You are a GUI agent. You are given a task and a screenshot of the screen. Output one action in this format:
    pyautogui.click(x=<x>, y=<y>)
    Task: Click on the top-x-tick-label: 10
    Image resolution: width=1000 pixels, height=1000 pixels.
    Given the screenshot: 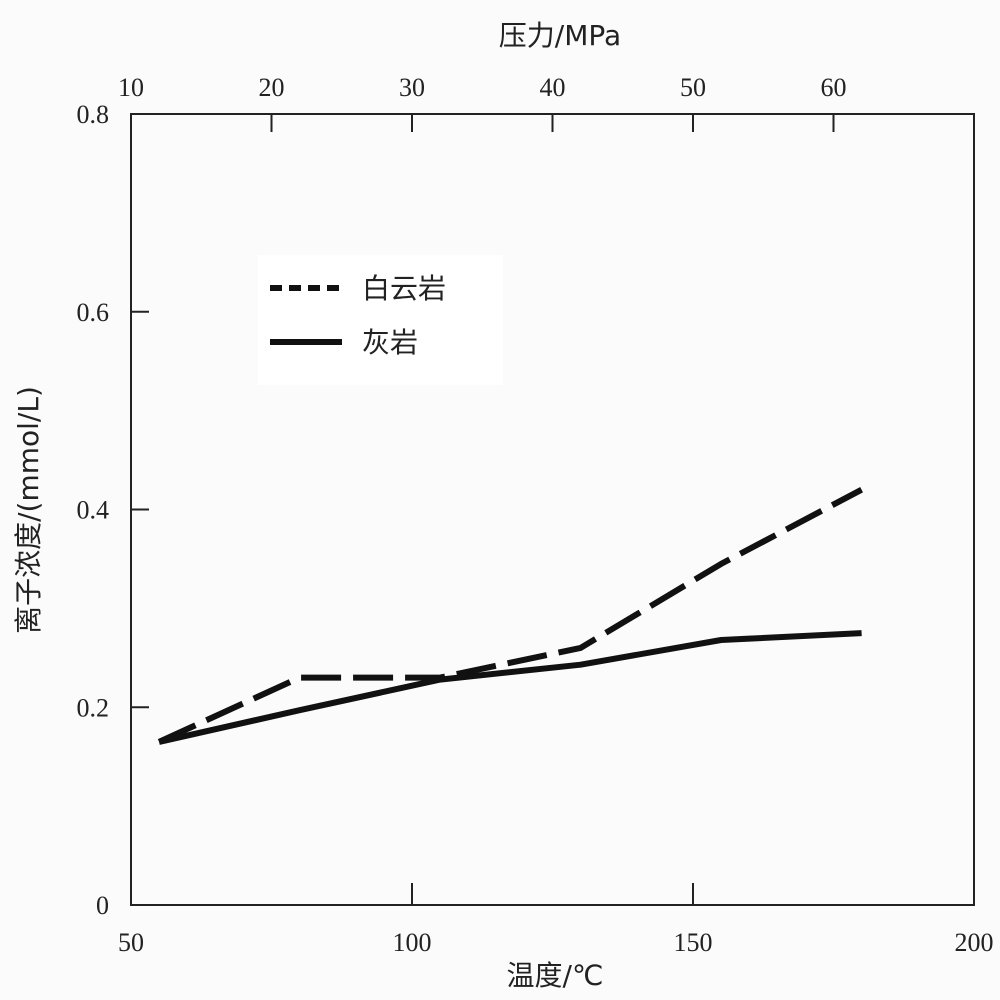 What is the action you would take?
    pyautogui.click(x=131, y=87)
    